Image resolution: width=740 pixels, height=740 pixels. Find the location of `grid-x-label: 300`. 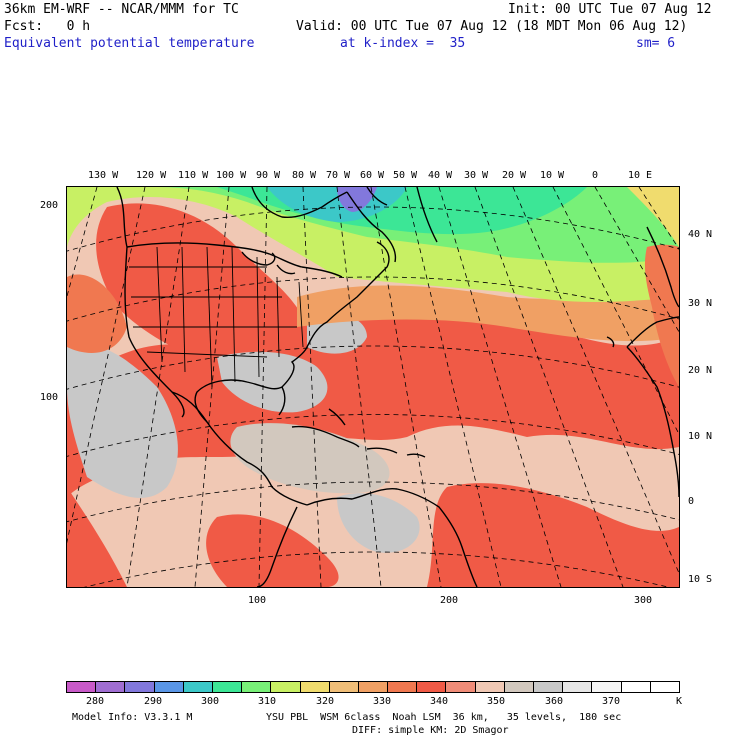

grid-x-label: 300 is located at coordinates (643, 600).